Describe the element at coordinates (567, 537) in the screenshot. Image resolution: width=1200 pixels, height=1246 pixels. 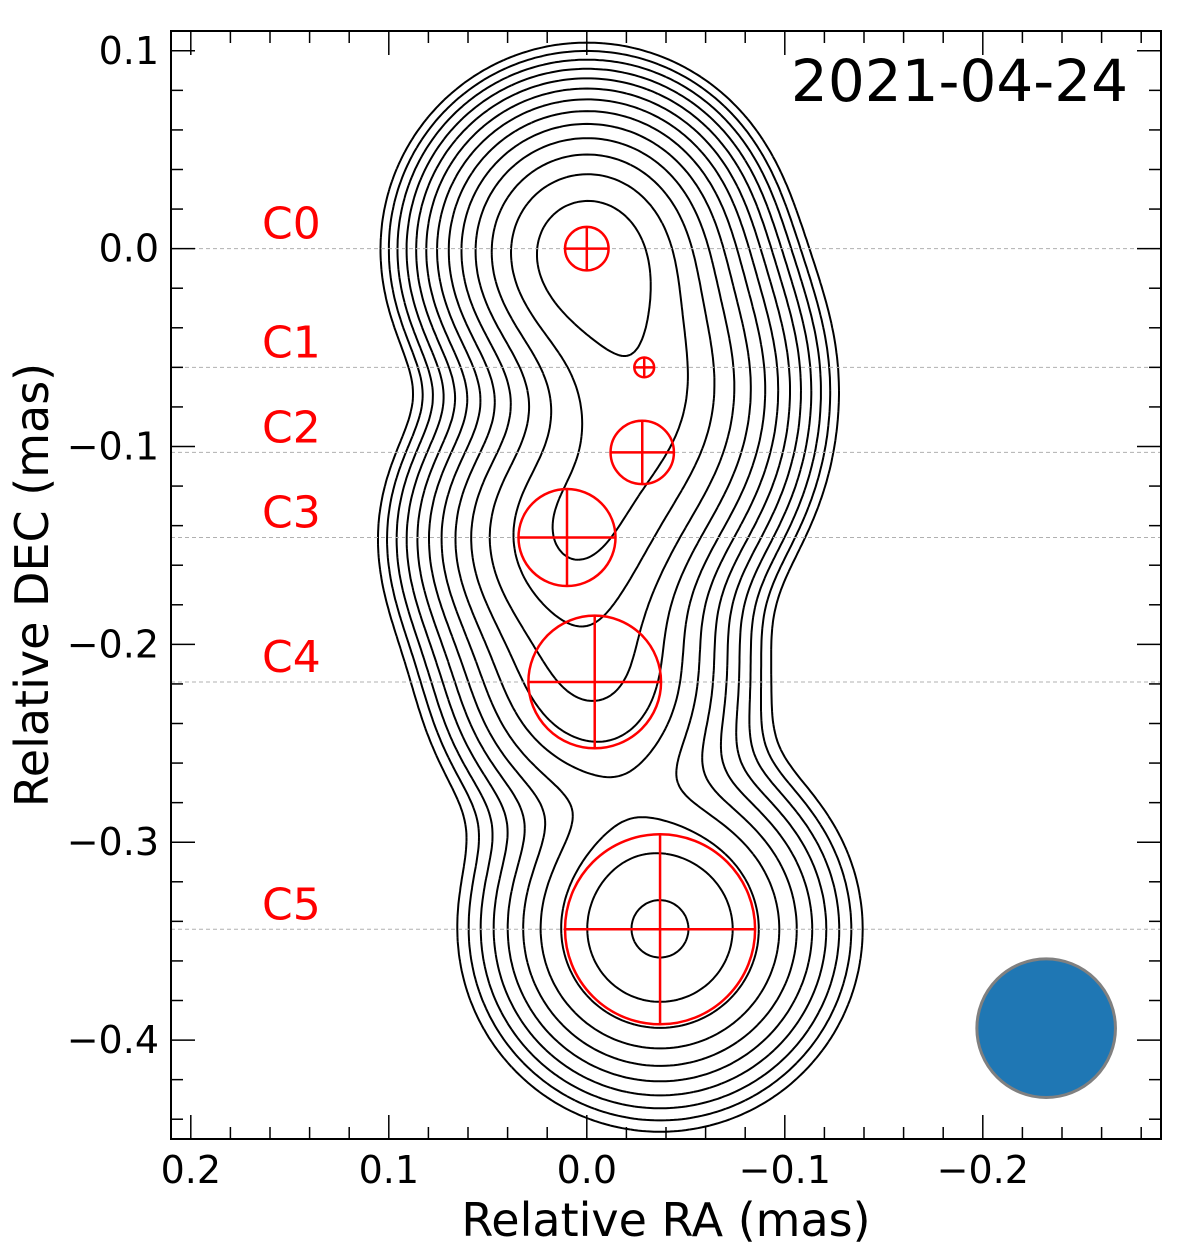
I see `component-c3` at that location.